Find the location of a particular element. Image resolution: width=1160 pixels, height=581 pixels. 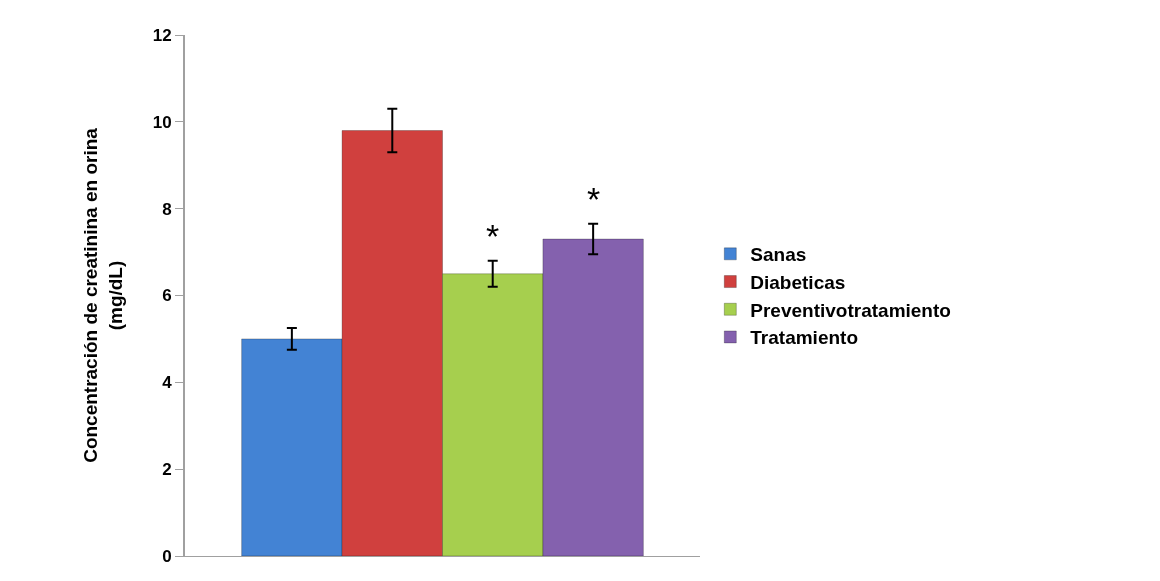

legend-label: Sanas is located at coordinates (778, 255).